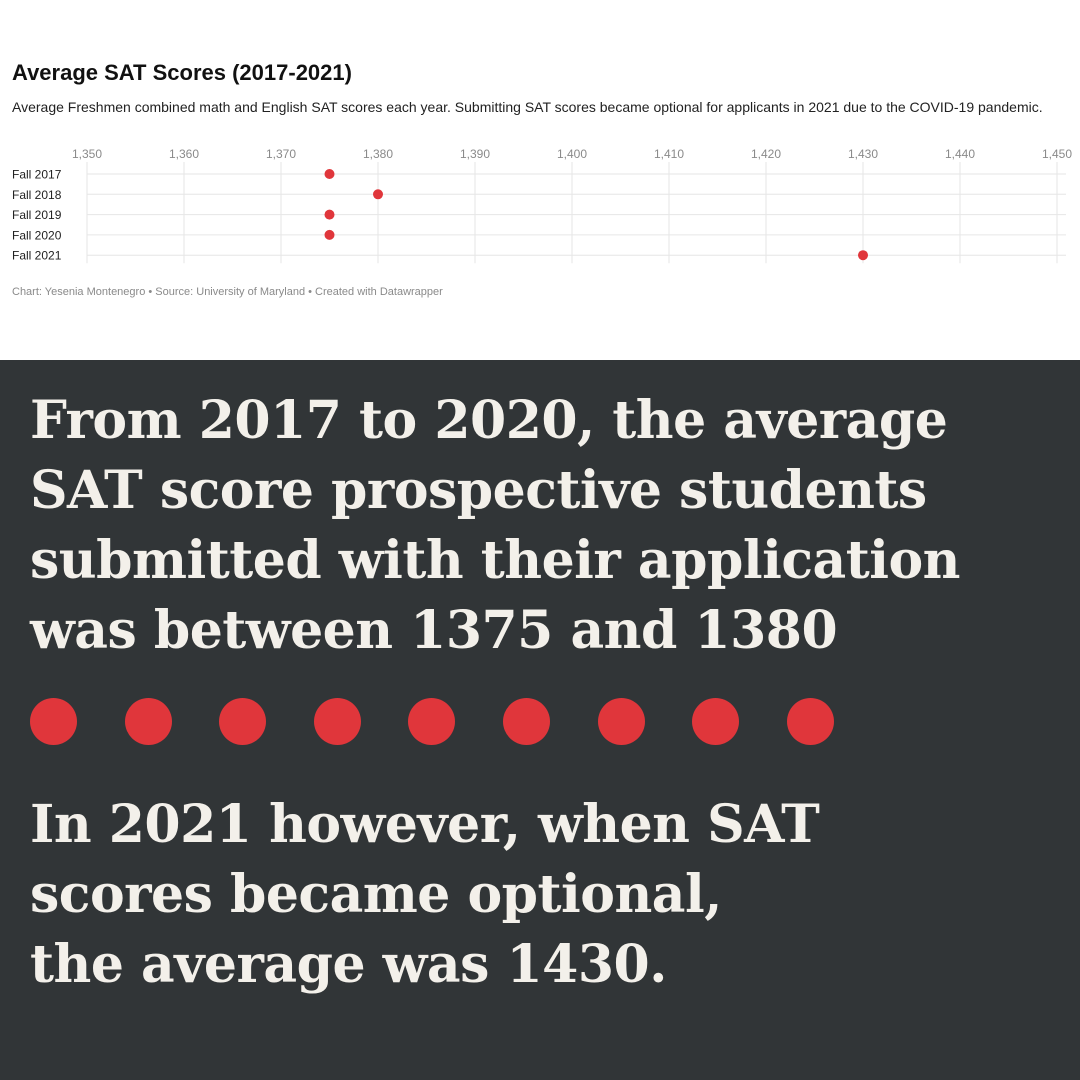  I want to click on x-tick-label: 1,370, so click(281, 154).